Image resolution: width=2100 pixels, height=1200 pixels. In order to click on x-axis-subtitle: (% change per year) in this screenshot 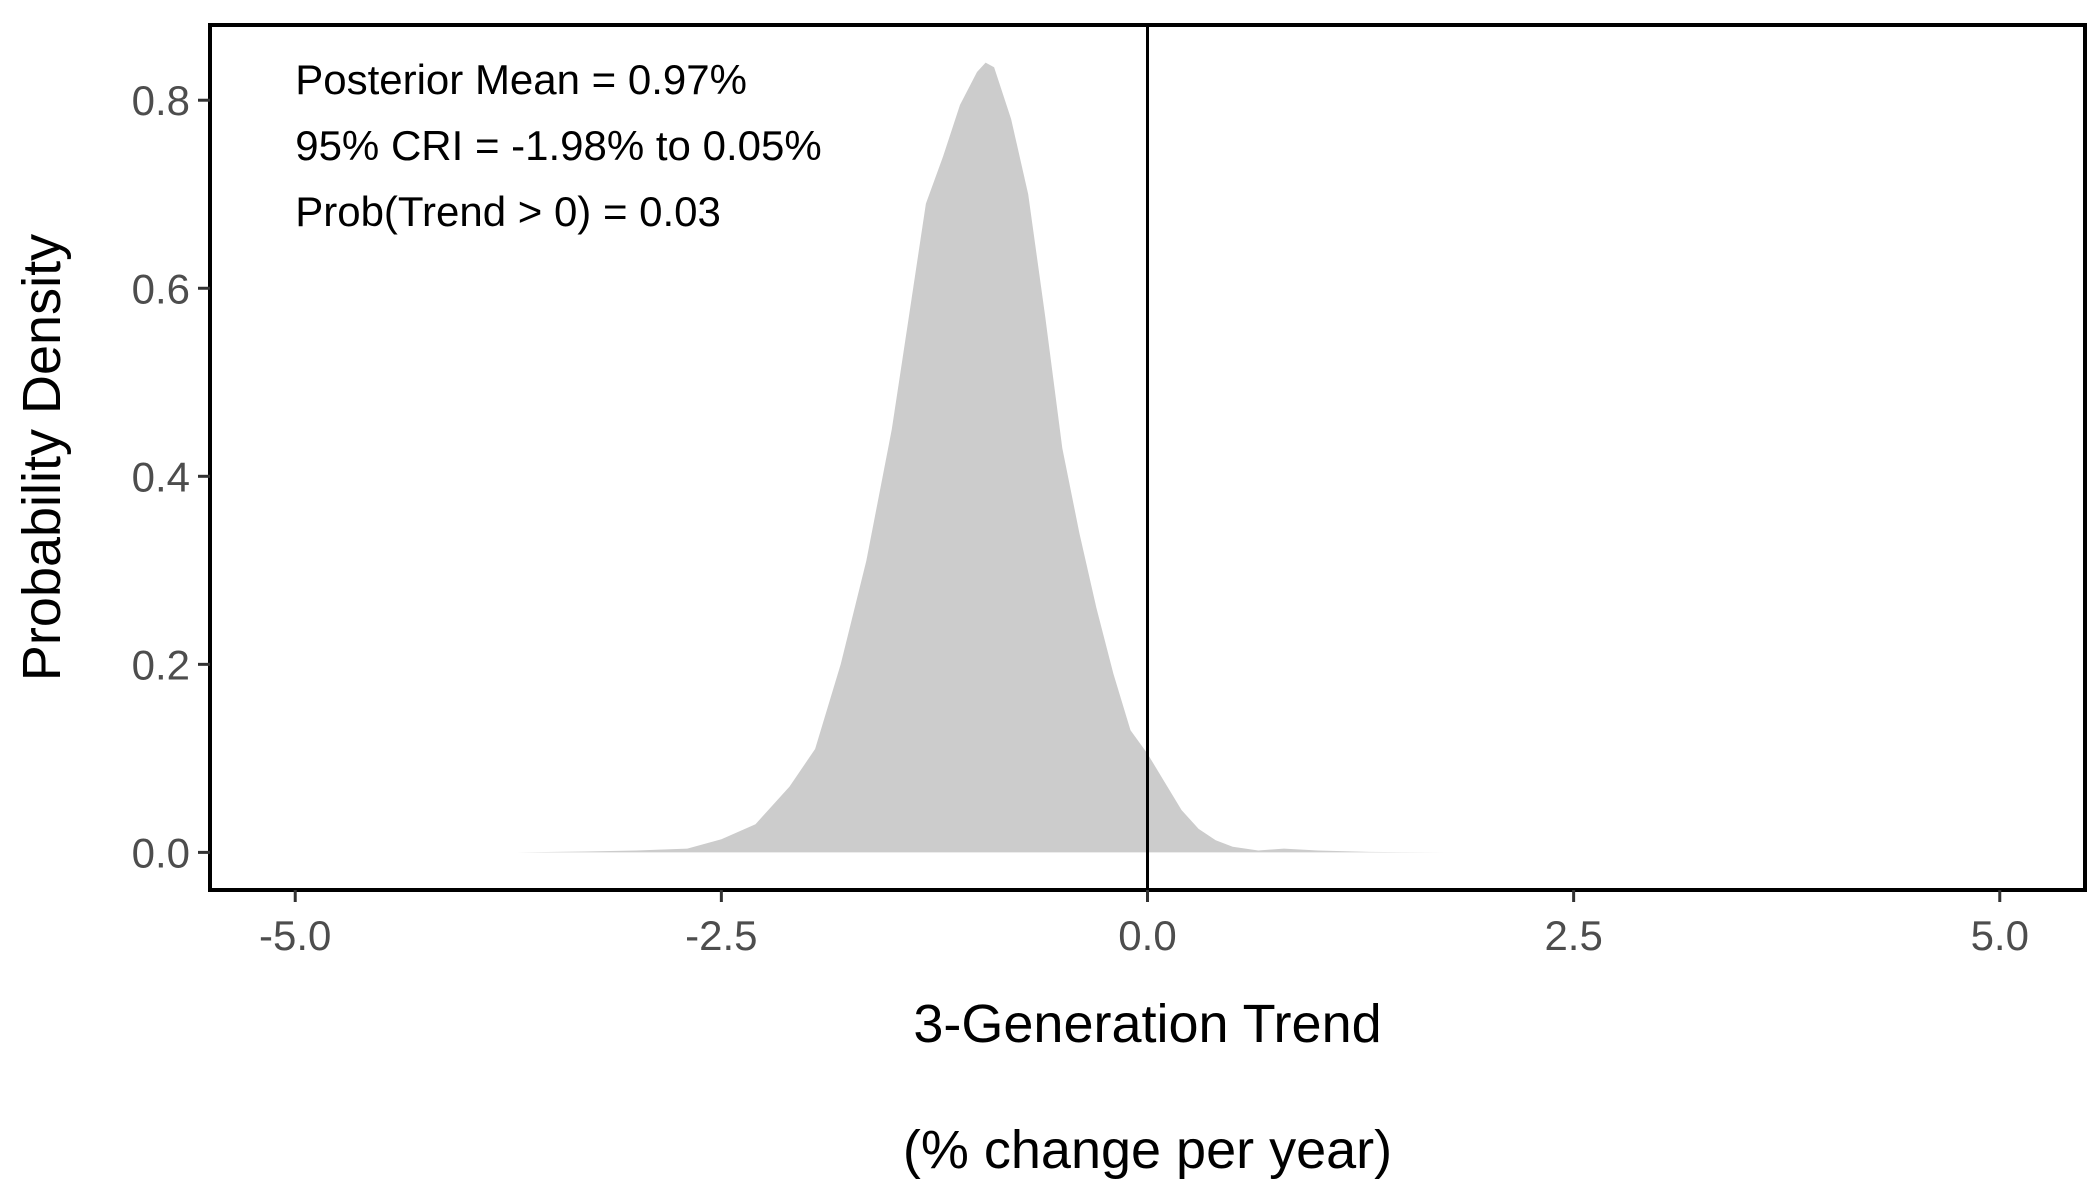, I will do `click(1147, 1150)`.